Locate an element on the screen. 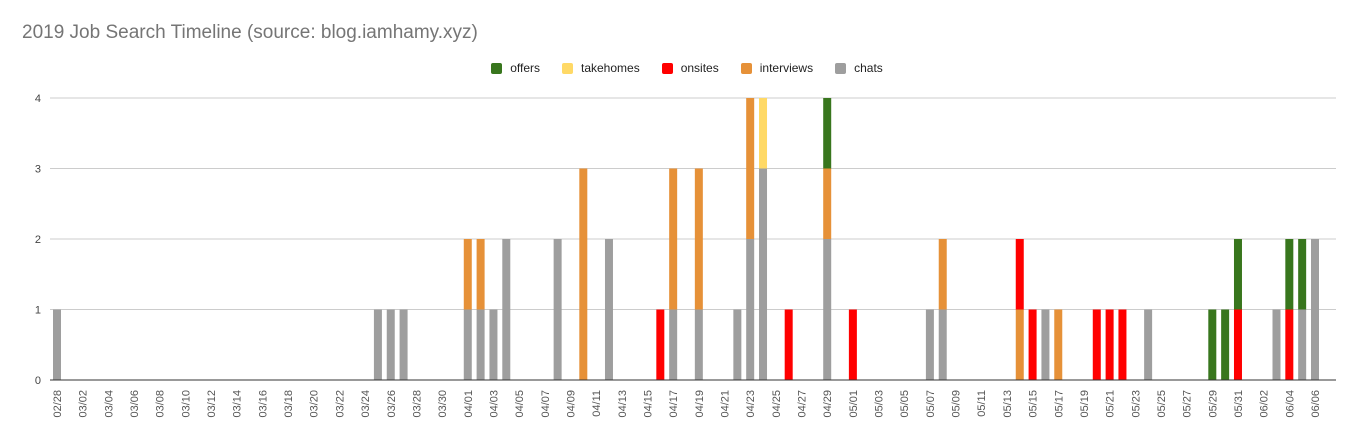  legend-label: offers is located at coordinates (525, 68).